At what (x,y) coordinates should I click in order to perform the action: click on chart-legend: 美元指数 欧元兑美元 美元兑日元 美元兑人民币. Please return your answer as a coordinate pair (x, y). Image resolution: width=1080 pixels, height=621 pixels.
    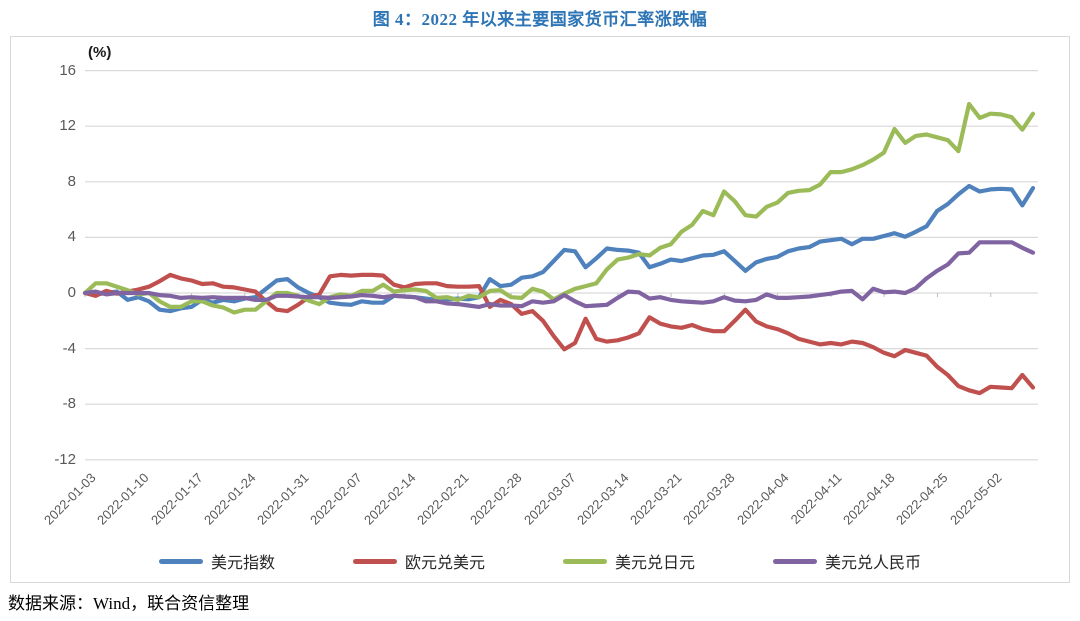
    Looking at the image, I should click on (540, 561).